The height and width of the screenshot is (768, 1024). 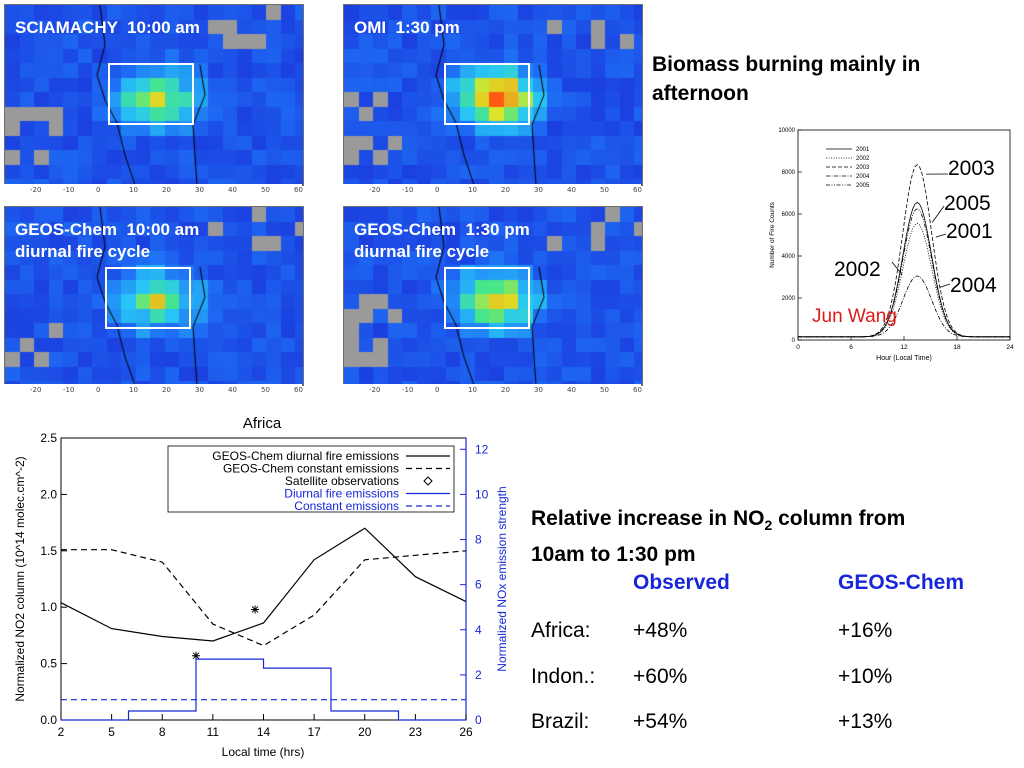 I want to click on inset-ytick-label: 6000, so click(x=789, y=215).